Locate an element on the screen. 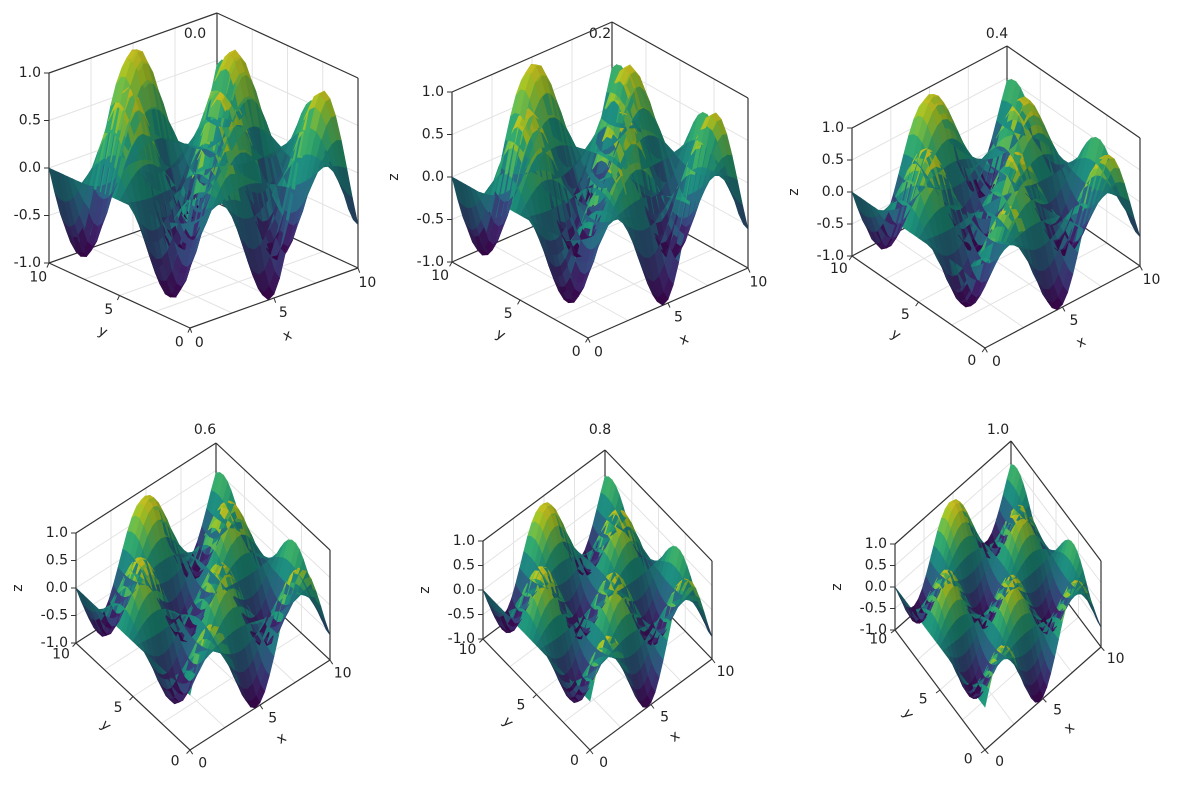 Image resolution: width=1200 pixels, height=800 pixels. y-tick-label: 10 is located at coordinates (440, 276).